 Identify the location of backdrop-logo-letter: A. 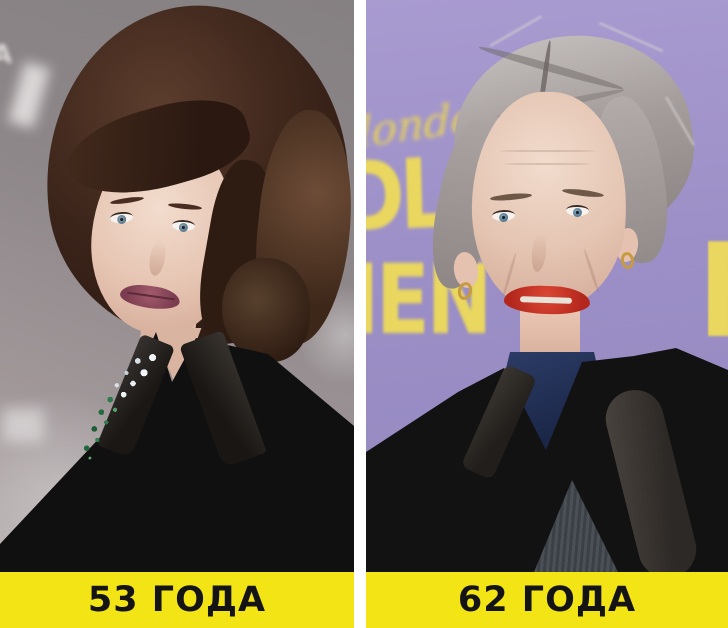
(6, 55).